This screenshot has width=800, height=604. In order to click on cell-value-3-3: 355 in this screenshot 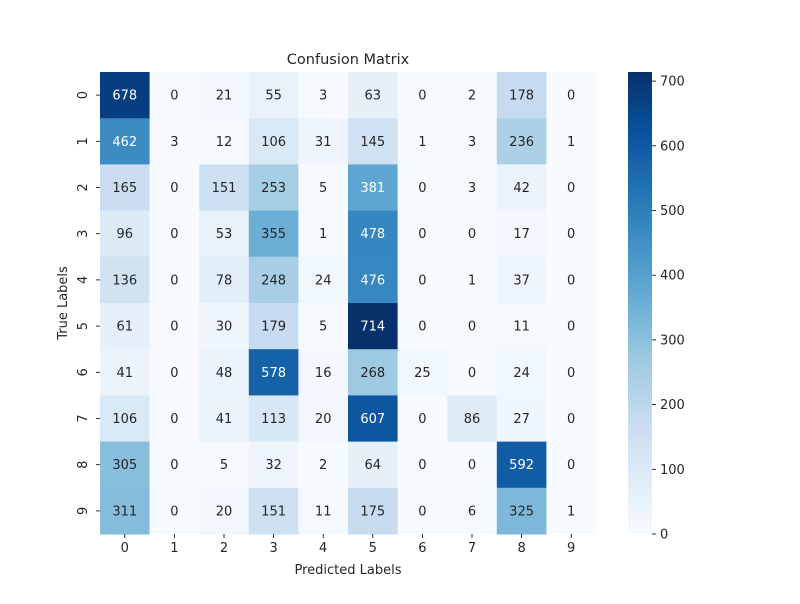, I will do `click(273, 234)`.